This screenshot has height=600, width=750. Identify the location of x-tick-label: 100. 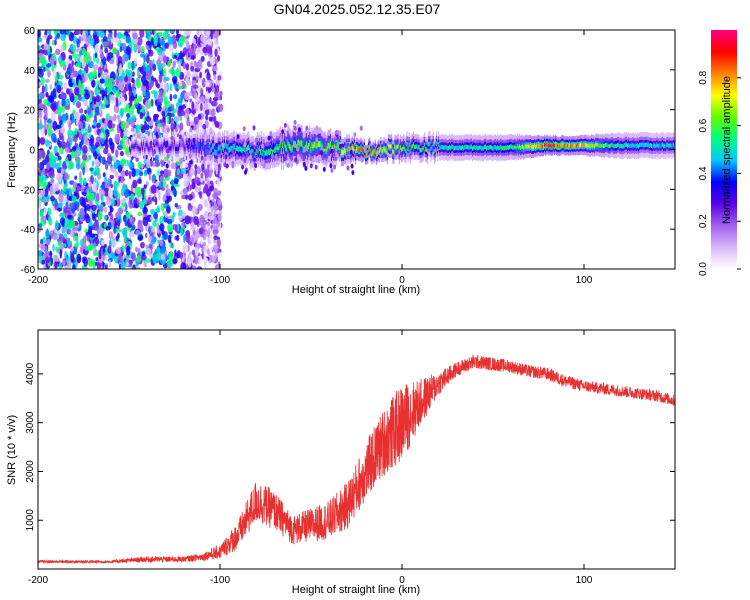
(584, 580).